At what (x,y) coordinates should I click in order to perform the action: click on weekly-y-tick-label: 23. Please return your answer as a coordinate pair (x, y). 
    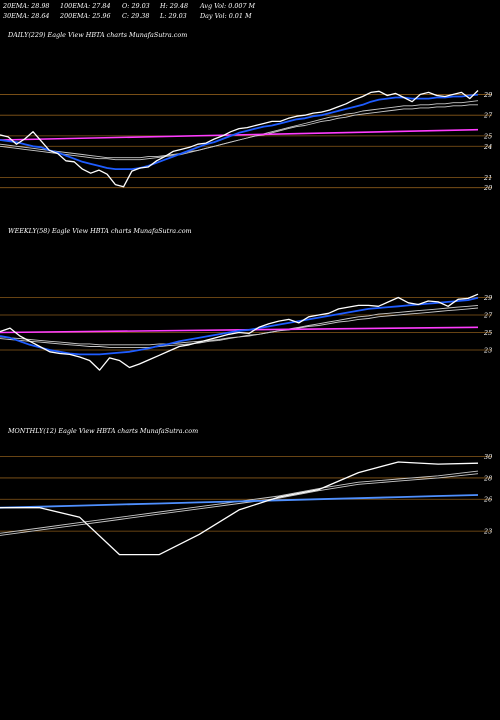
    Looking at the image, I should click on (487, 351).